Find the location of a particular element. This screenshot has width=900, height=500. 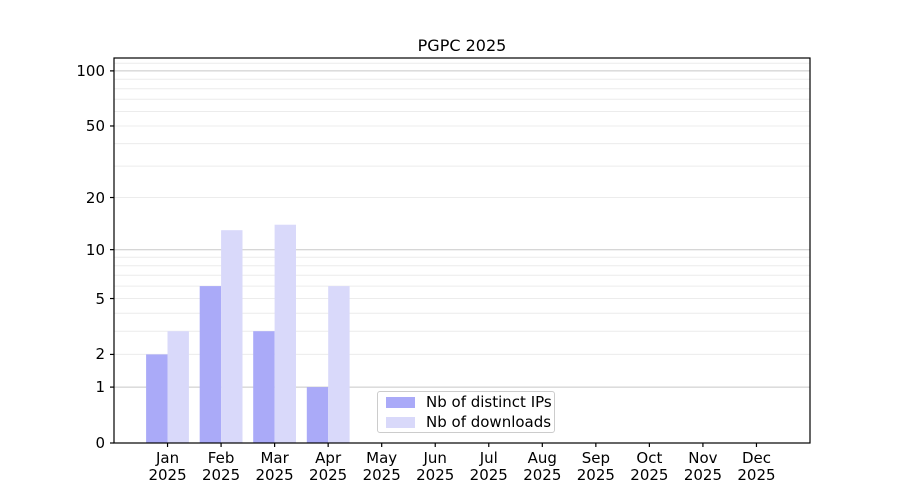

y-tick-label: 2 is located at coordinates (100, 354).